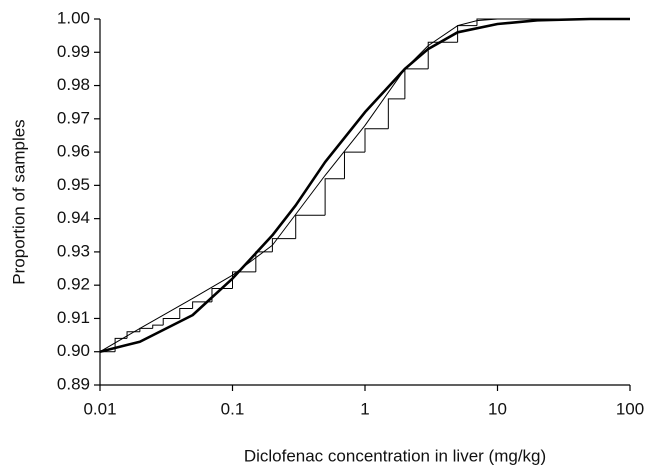  I want to click on y-tick-label: 0.89, so click(73, 383).